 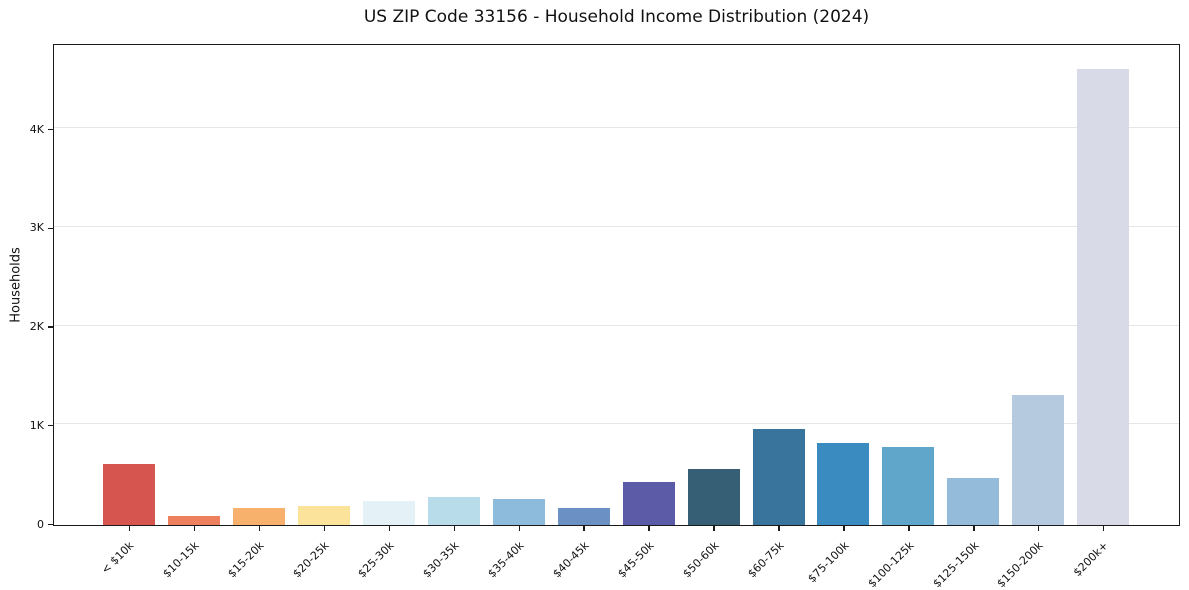 I want to click on gridline-1K, so click(x=616, y=424).